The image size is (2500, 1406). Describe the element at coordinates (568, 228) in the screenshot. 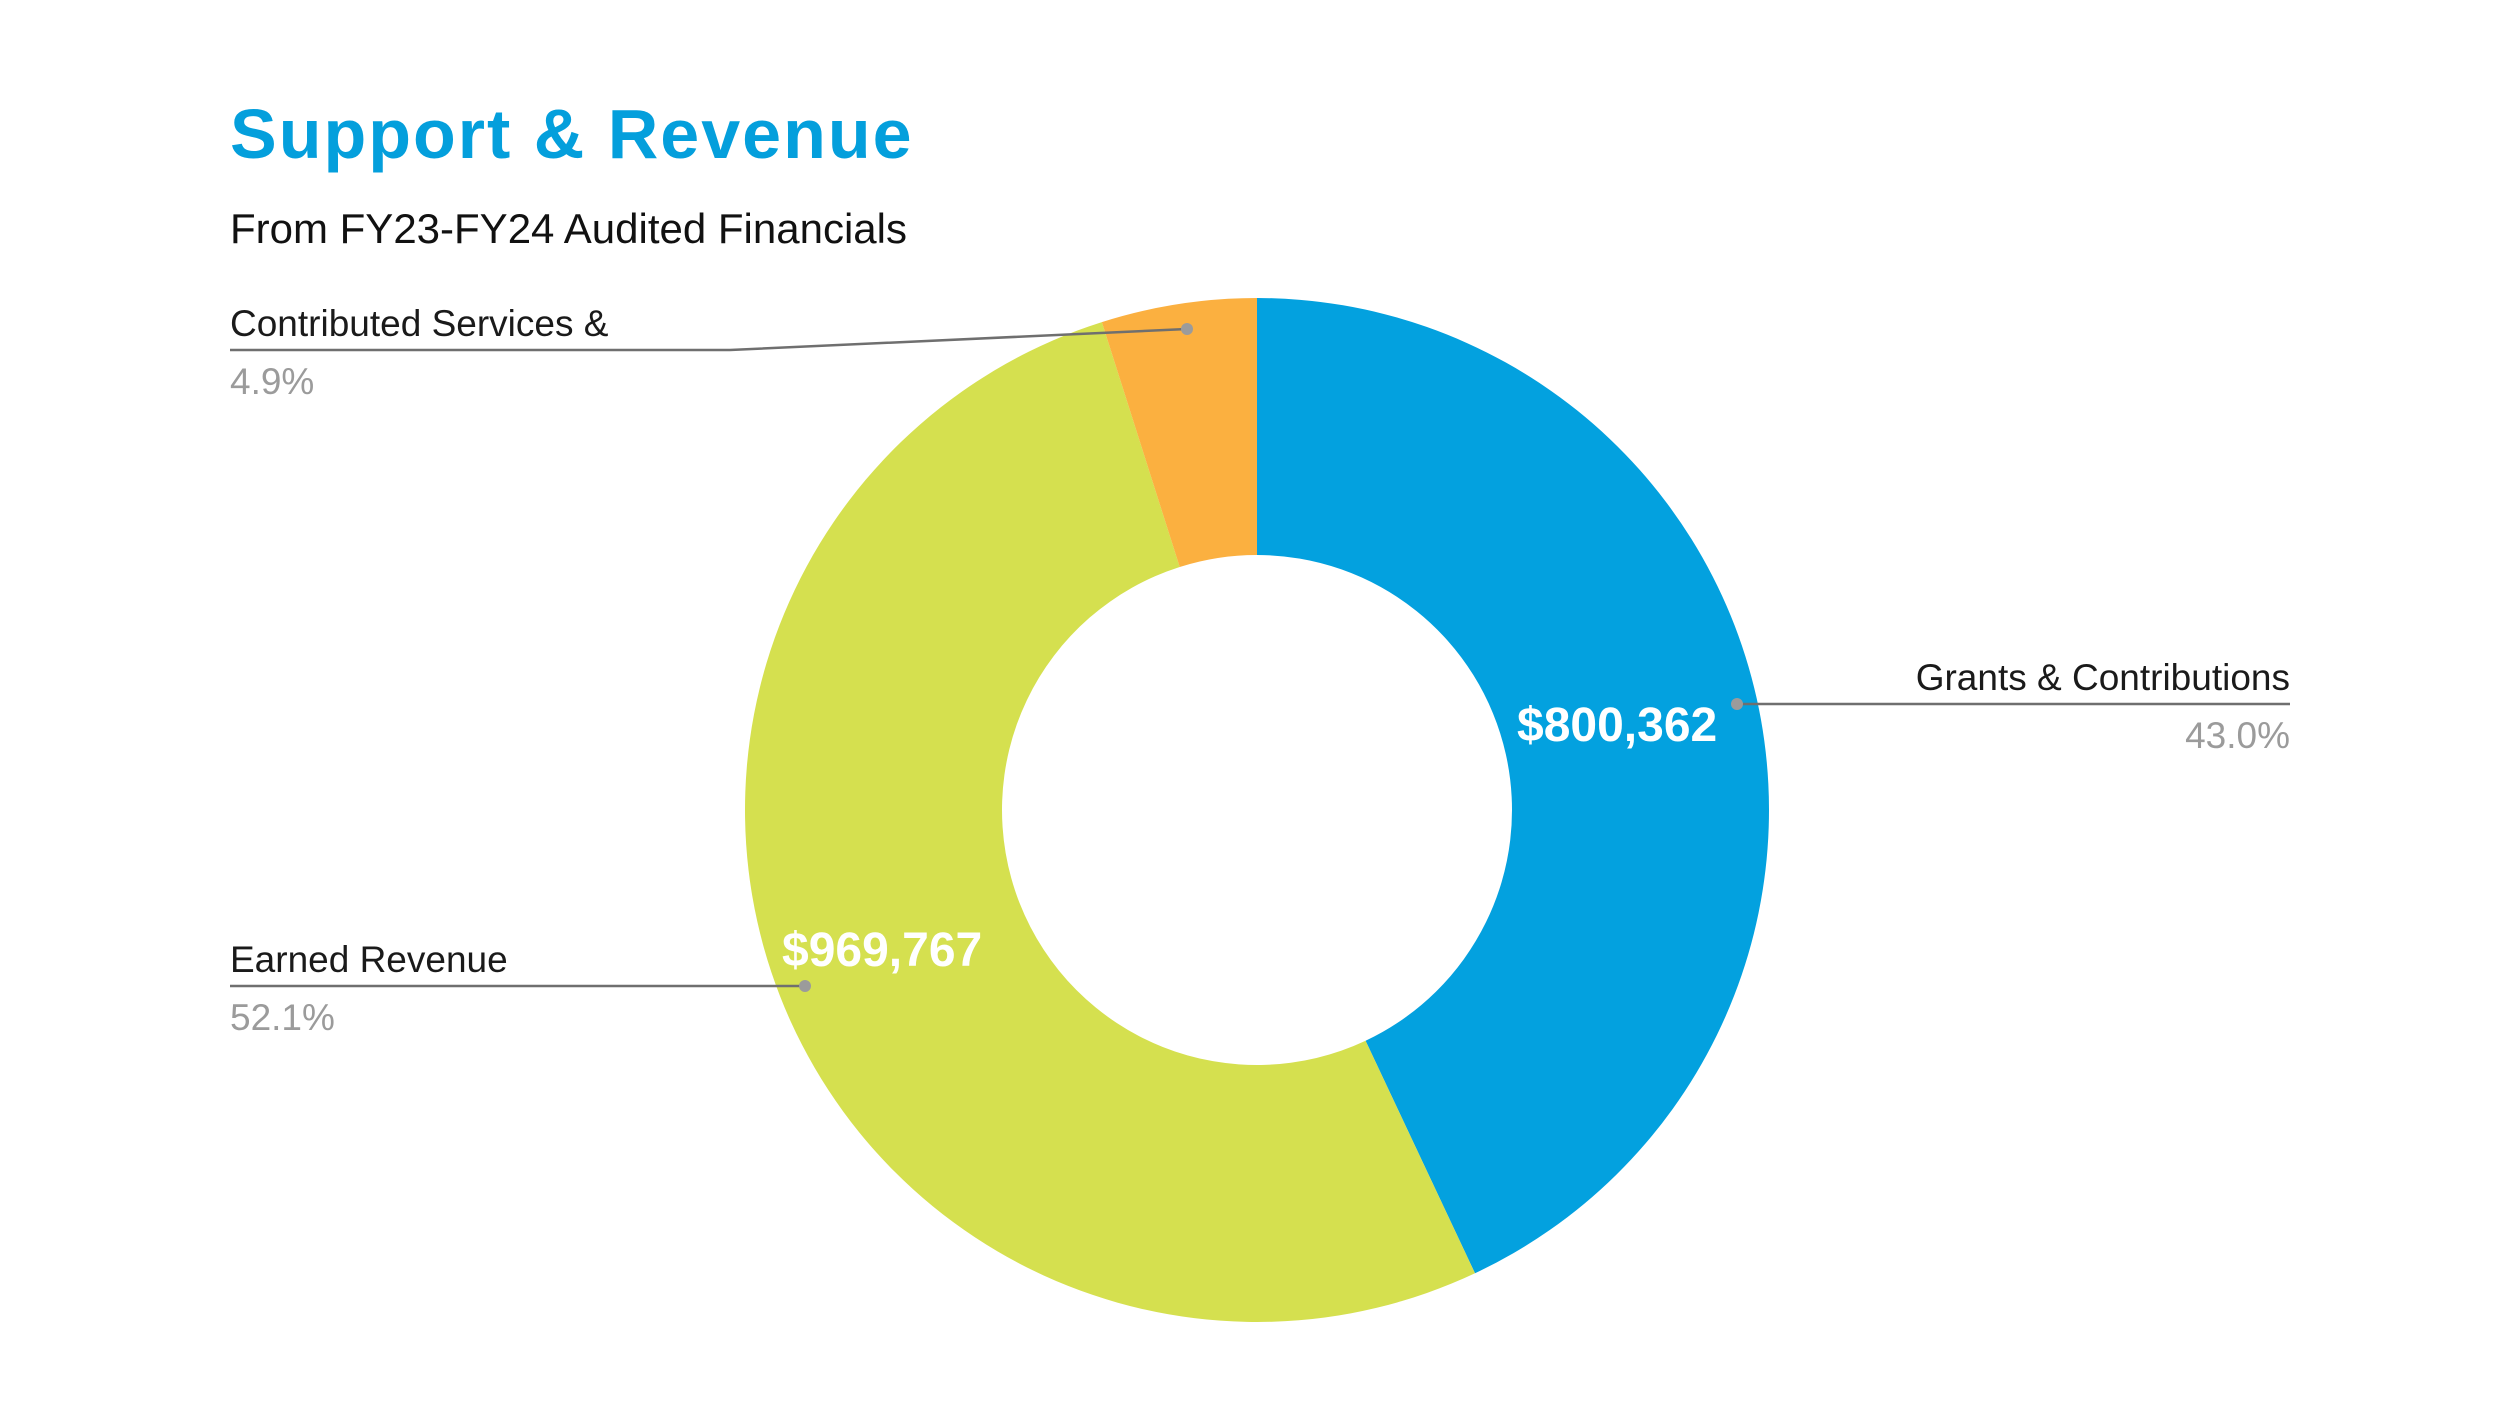

I see `chart-subtitle: From FY23-FY24 Audited Financials` at that location.